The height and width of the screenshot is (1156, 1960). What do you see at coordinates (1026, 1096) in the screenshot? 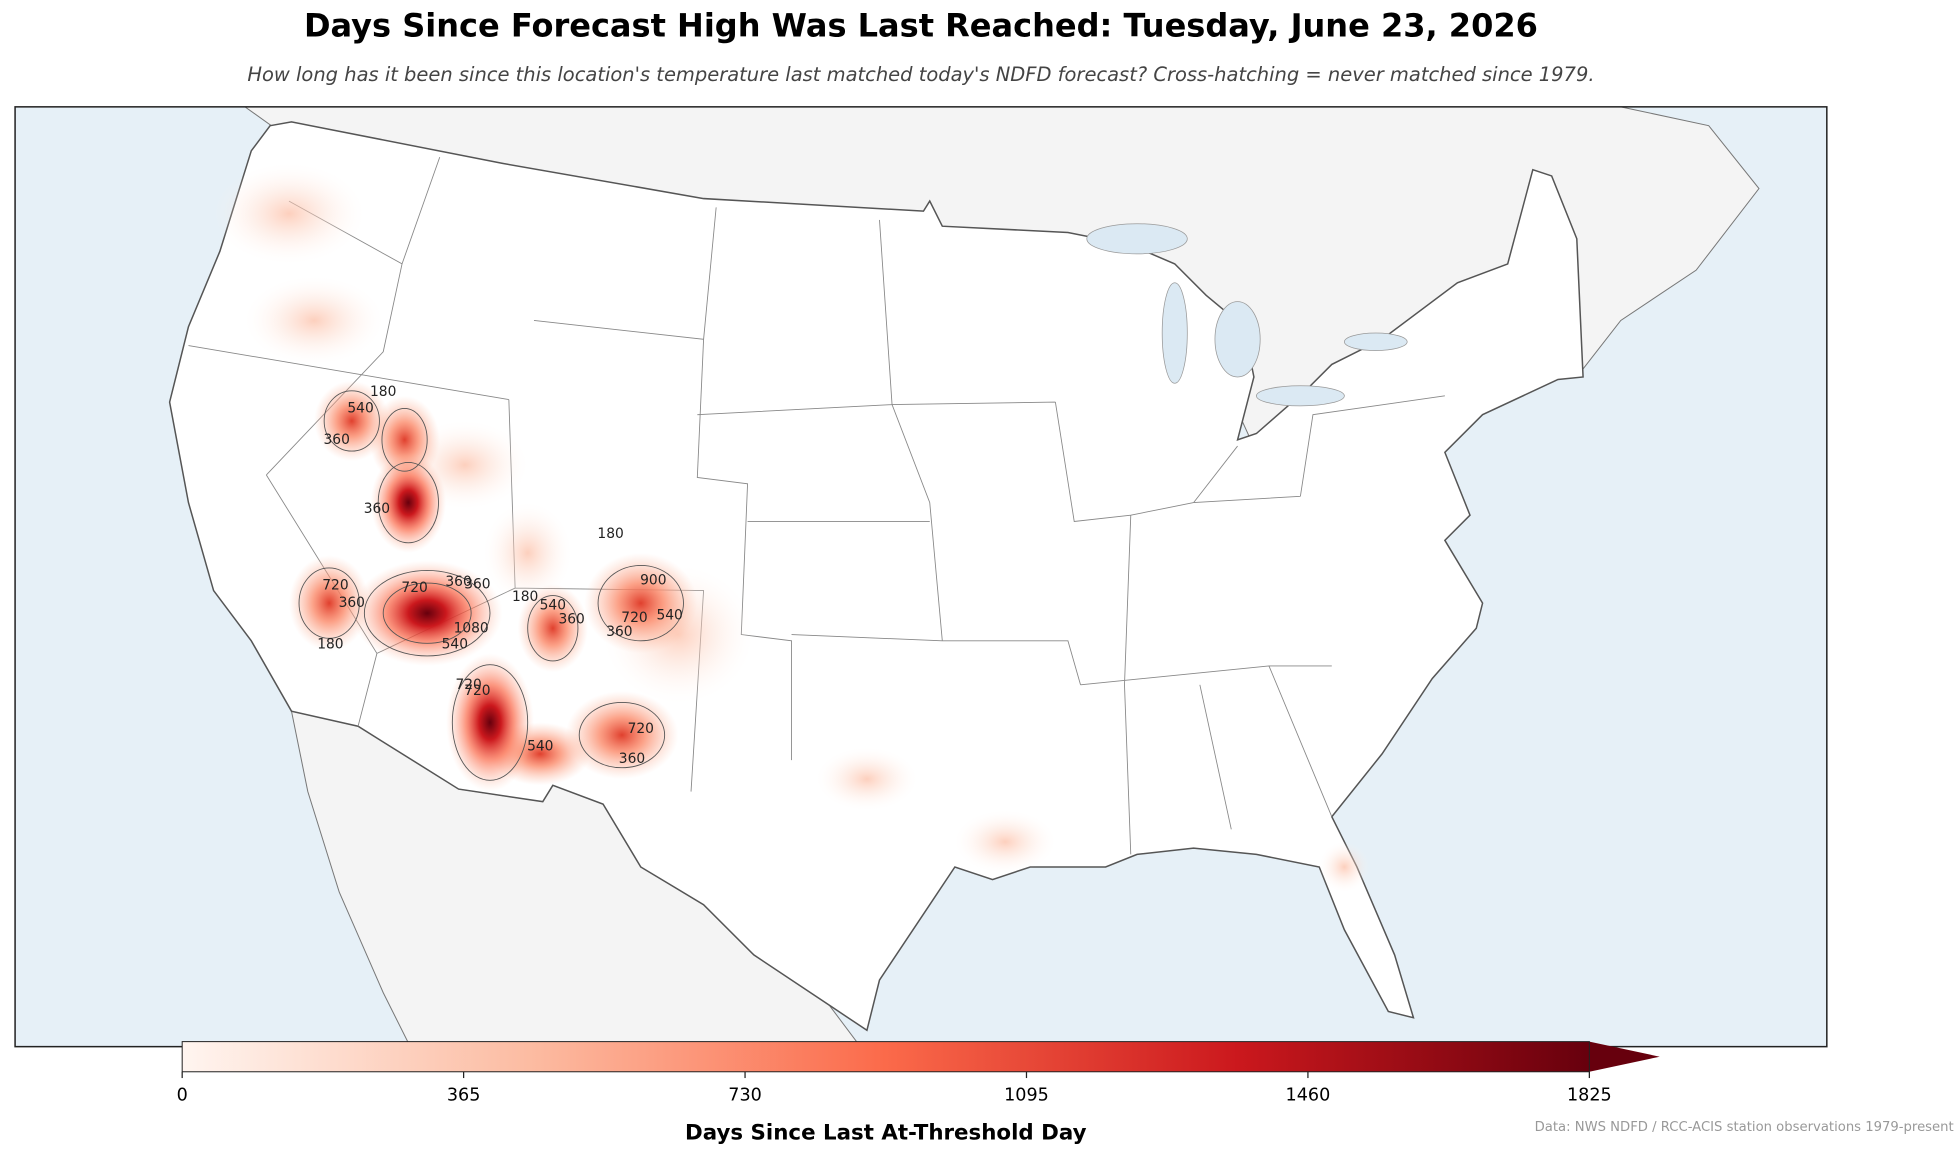
I see `colorbar-tick-label: 1095` at bounding box center [1026, 1096].